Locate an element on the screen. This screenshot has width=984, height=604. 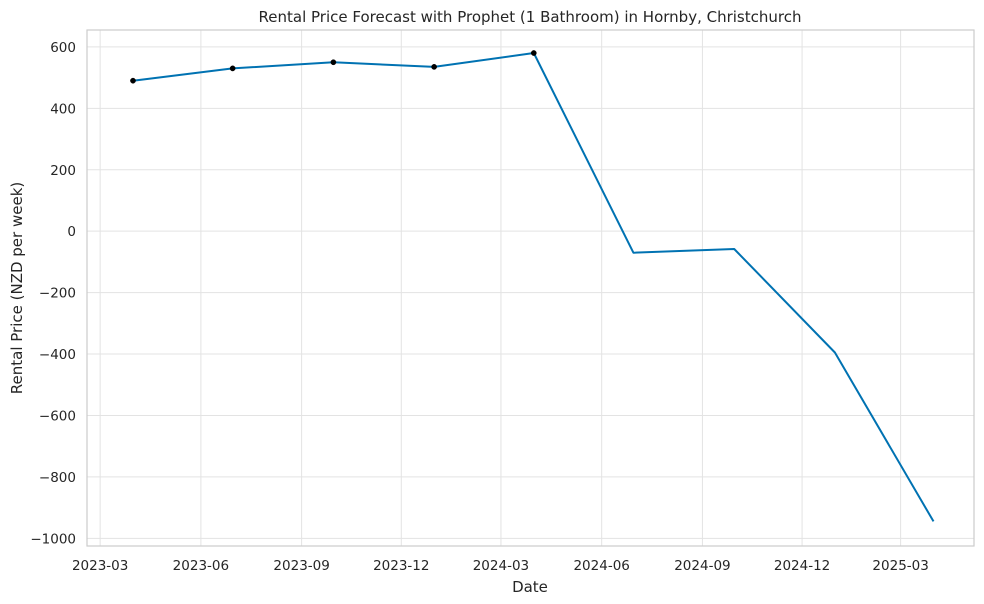
x-tick-label: 2024-06 is located at coordinates (601, 566).